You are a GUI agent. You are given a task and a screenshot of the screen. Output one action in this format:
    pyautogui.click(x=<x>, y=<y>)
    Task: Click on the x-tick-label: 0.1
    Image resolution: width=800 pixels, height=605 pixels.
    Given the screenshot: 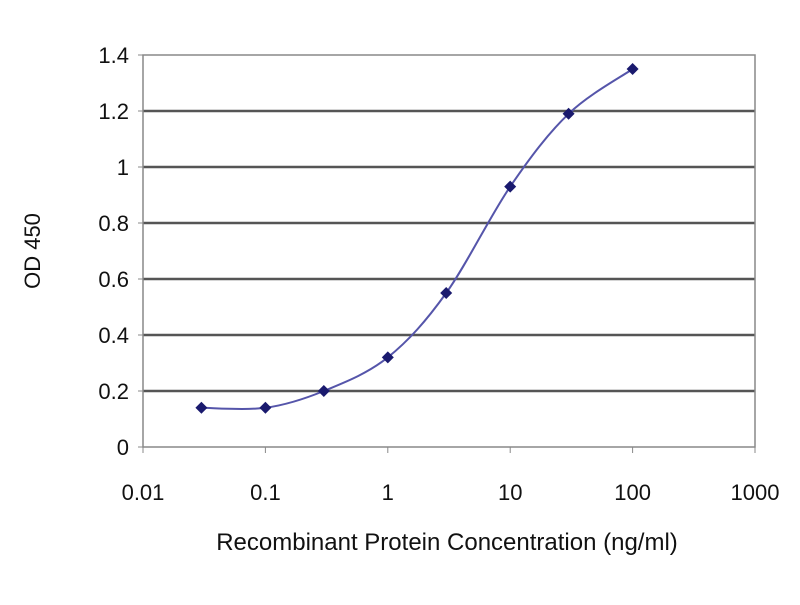 What is the action you would take?
    pyautogui.click(x=265, y=492)
    